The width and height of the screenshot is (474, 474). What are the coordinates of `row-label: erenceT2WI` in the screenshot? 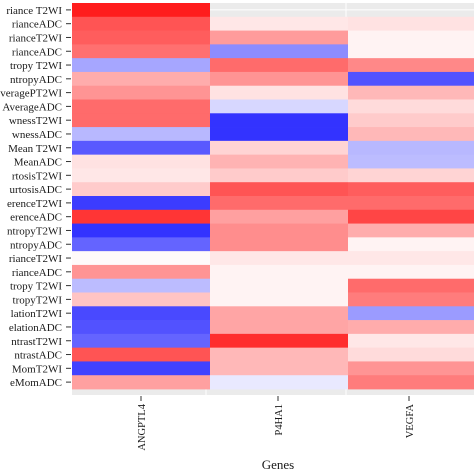 It's located at (34, 204).